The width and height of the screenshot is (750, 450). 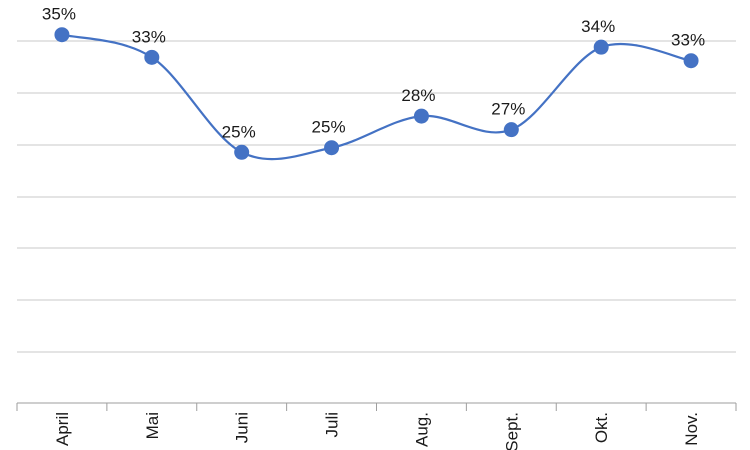 What do you see at coordinates (332, 148) in the screenshot?
I see `data-point-juli` at bounding box center [332, 148].